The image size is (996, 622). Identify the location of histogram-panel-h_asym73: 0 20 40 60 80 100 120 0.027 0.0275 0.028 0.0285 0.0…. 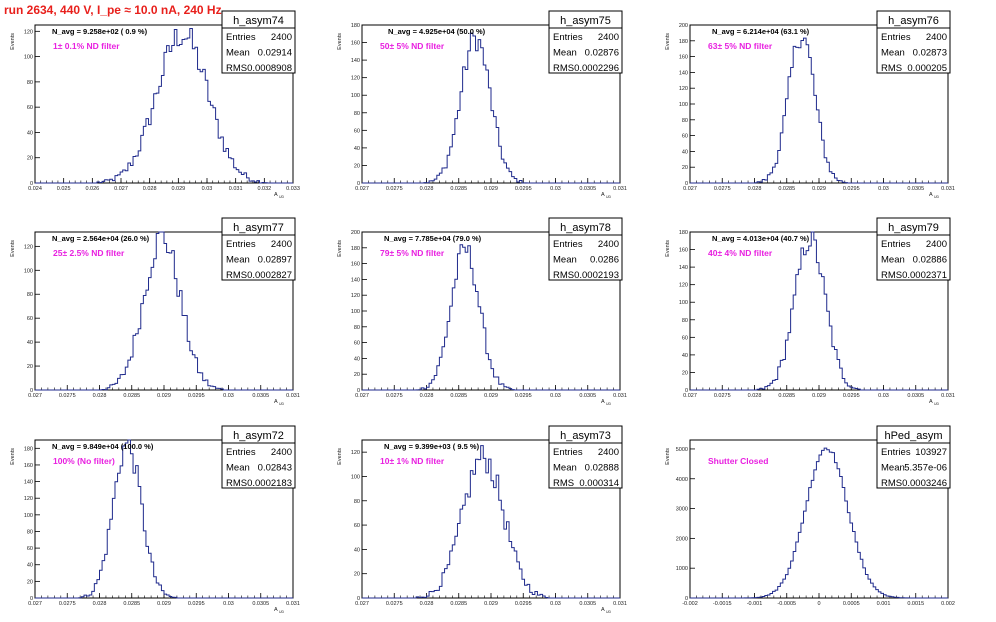
(482, 519).